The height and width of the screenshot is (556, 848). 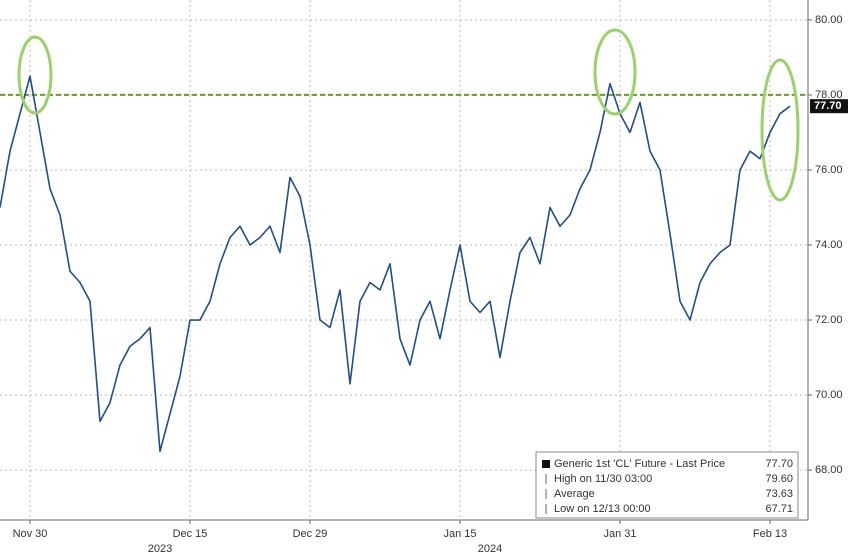 What do you see at coordinates (546, 464) in the screenshot?
I see `legend-swatch` at bounding box center [546, 464].